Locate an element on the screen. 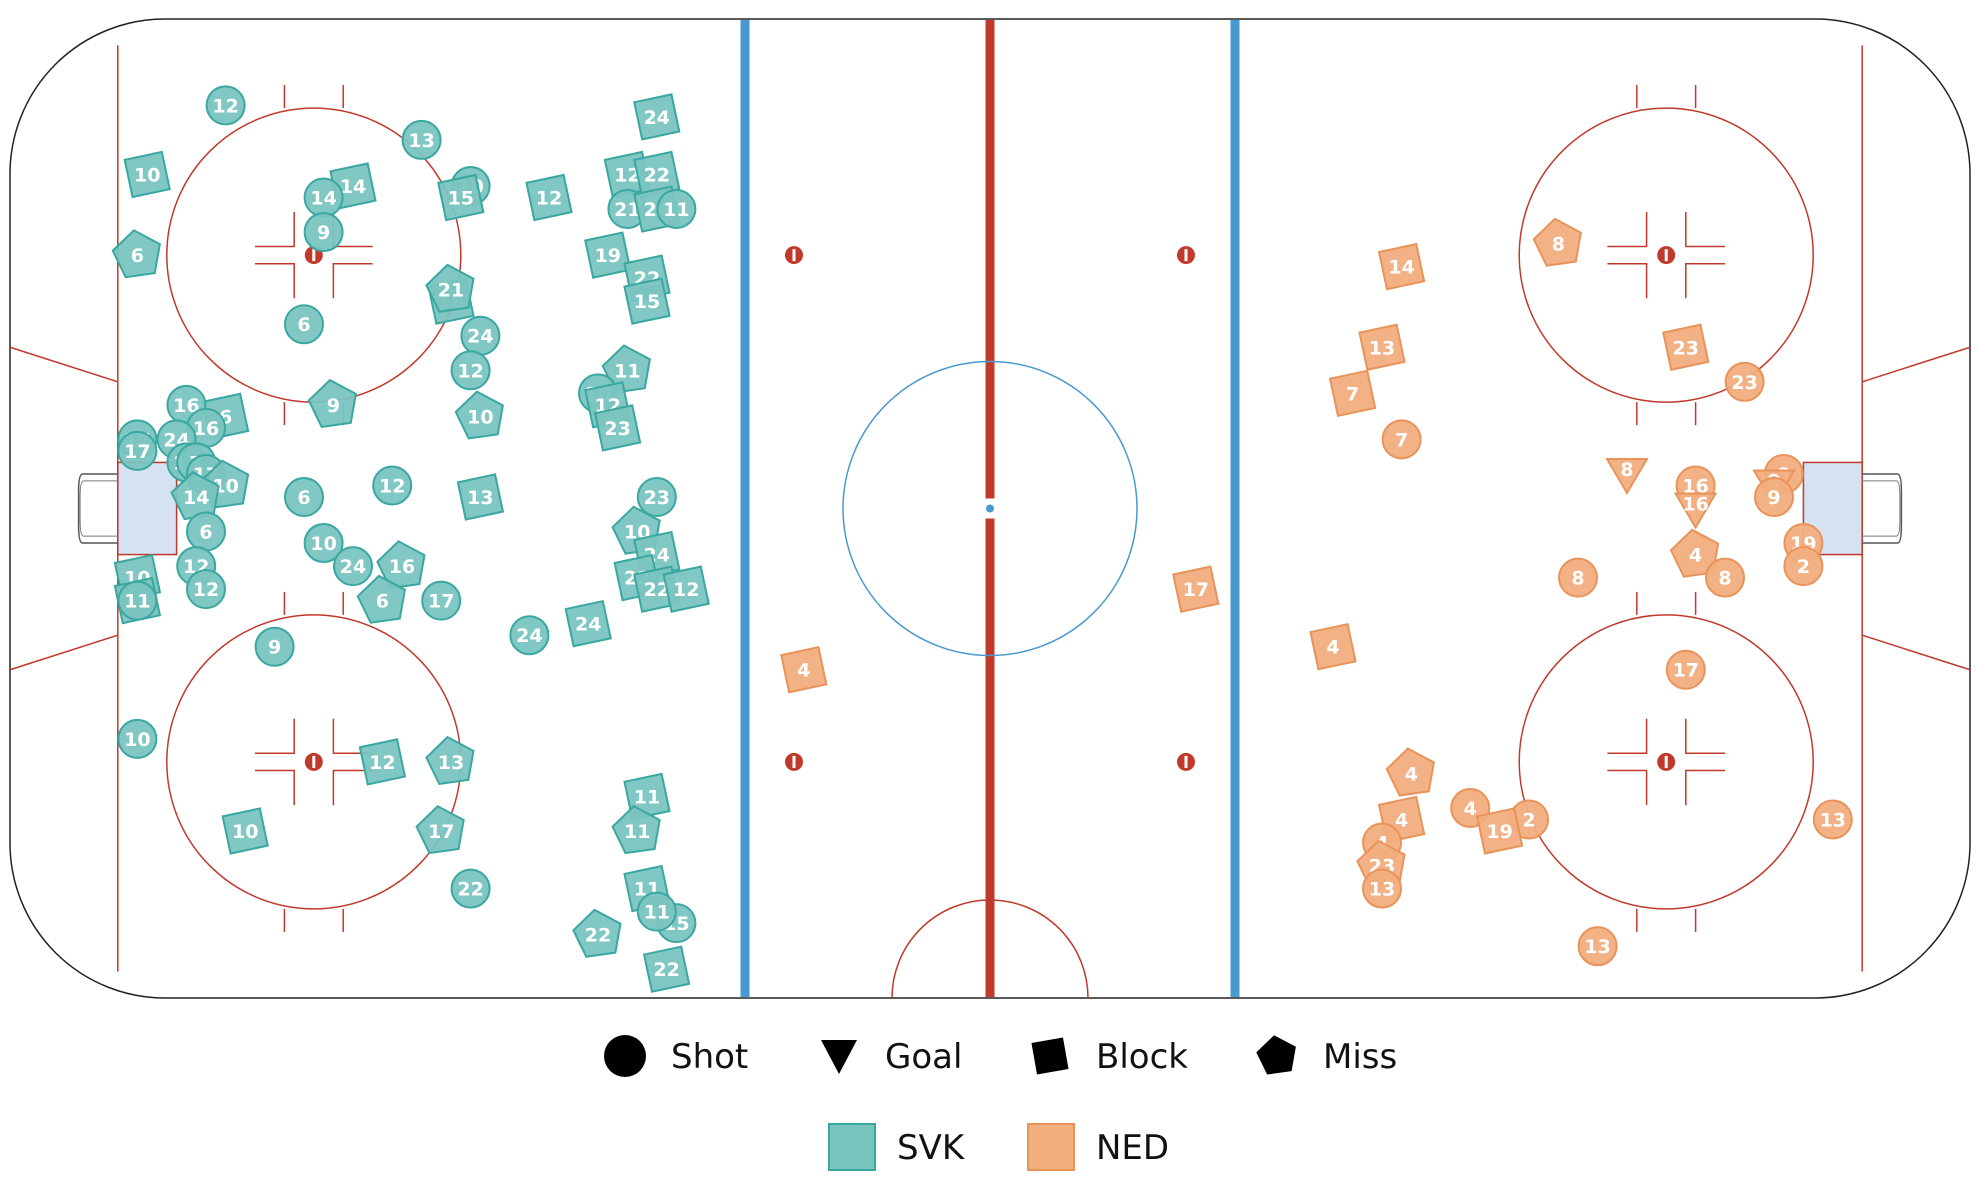  marker-number: 14 is located at coordinates (353, 187).